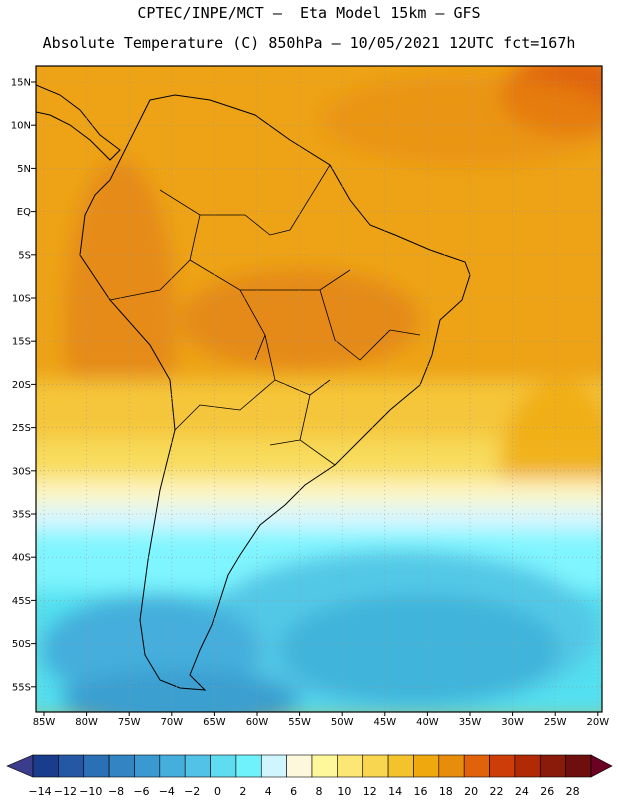  Describe the element at coordinates (24, 255) in the screenshot. I see `lat-label: 5S` at that location.